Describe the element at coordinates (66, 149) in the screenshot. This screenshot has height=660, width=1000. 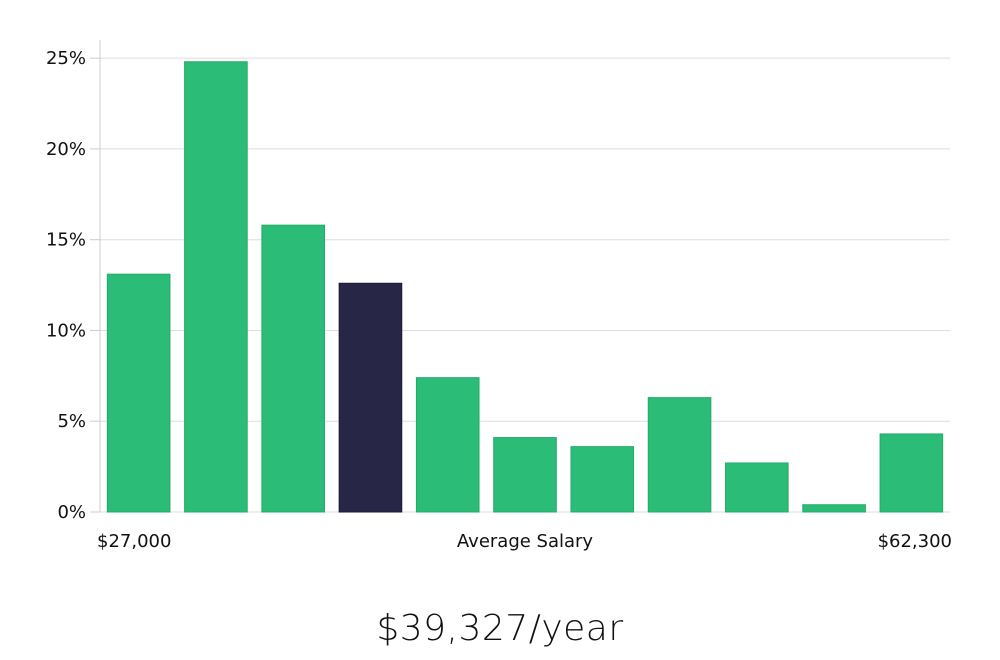
I see `y-tick-label: 20%` at that location.